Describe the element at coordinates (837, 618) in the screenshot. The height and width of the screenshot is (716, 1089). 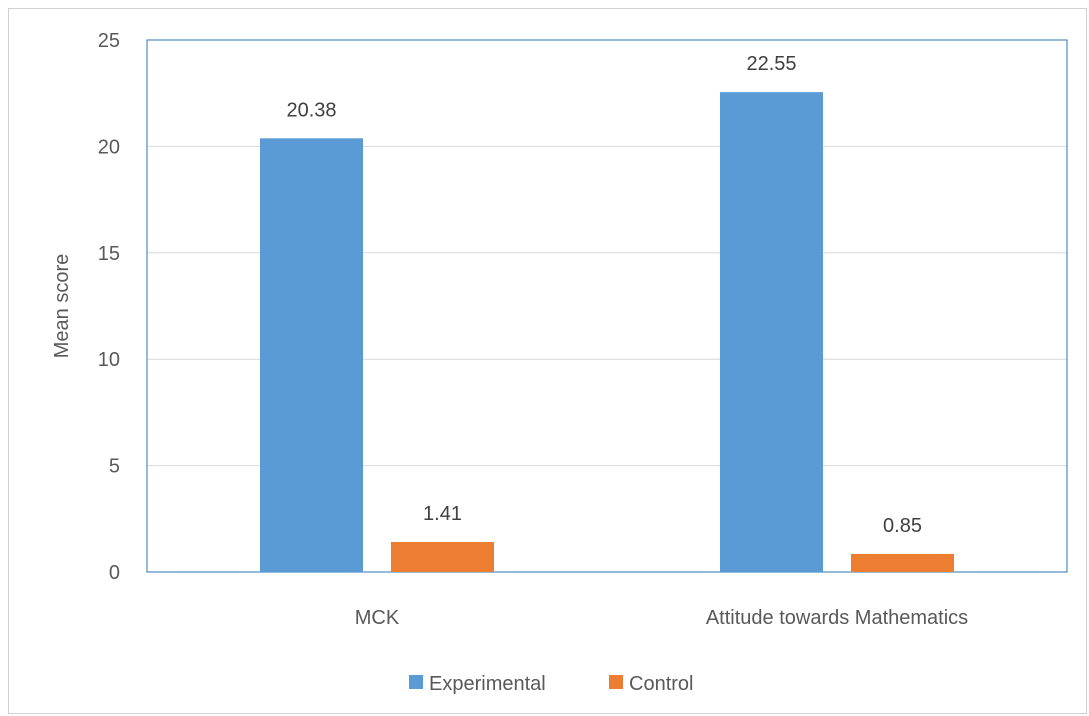
I see `category-label: Attitude towards Mathematics` at that location.